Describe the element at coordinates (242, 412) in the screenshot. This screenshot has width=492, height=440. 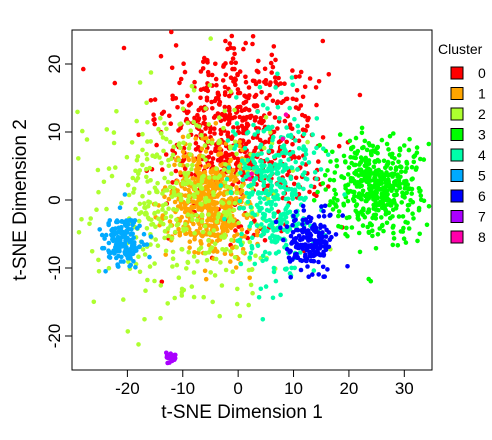
I see `x-axis-title: t-SNE Dimension 1` at that location.